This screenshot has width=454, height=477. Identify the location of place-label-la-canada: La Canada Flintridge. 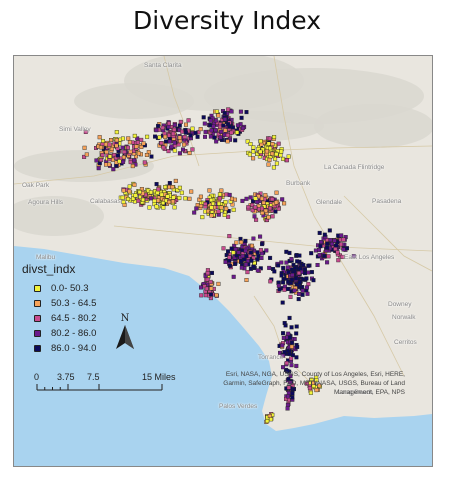
(354, 167).